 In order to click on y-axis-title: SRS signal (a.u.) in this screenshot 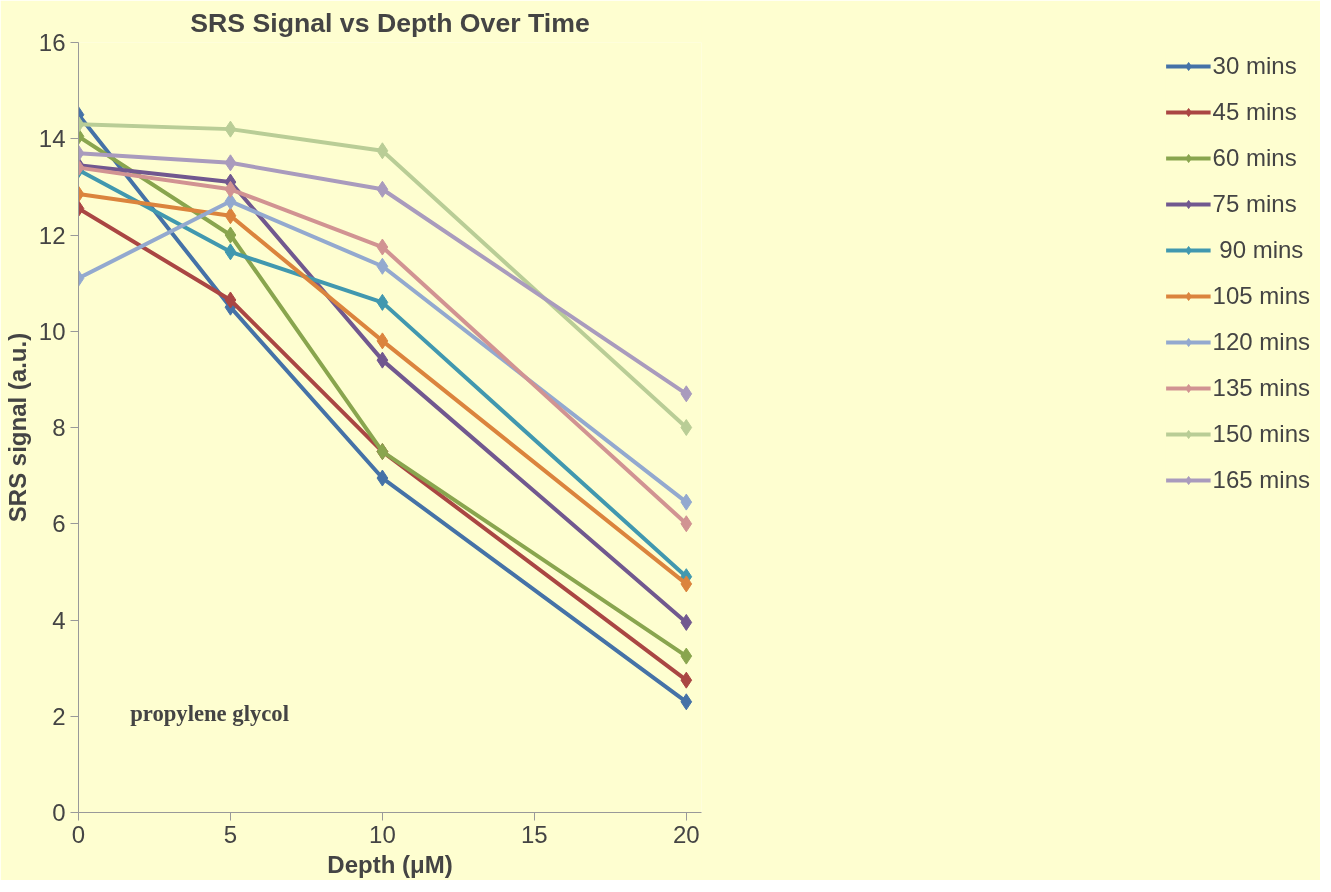, I will do `click(17, 427)`.